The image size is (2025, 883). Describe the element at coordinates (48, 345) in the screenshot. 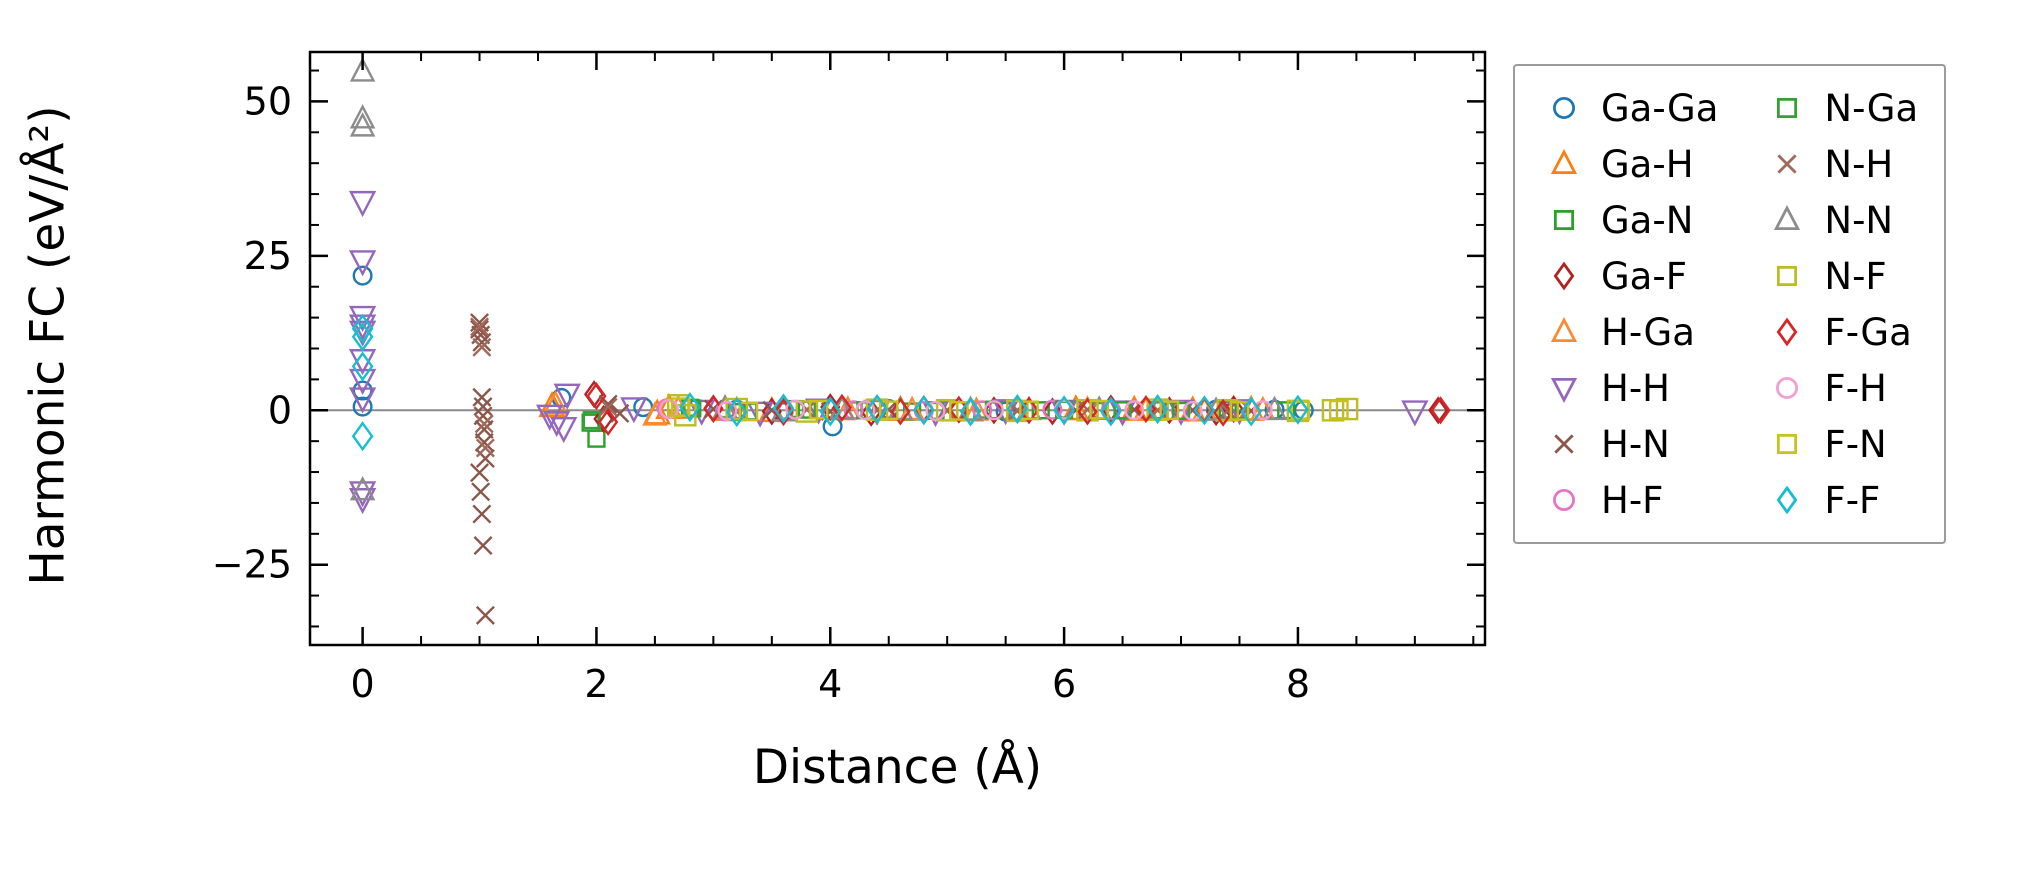

I see `y-axis-label: Harmonic FC (eV/Å²)` at that location.